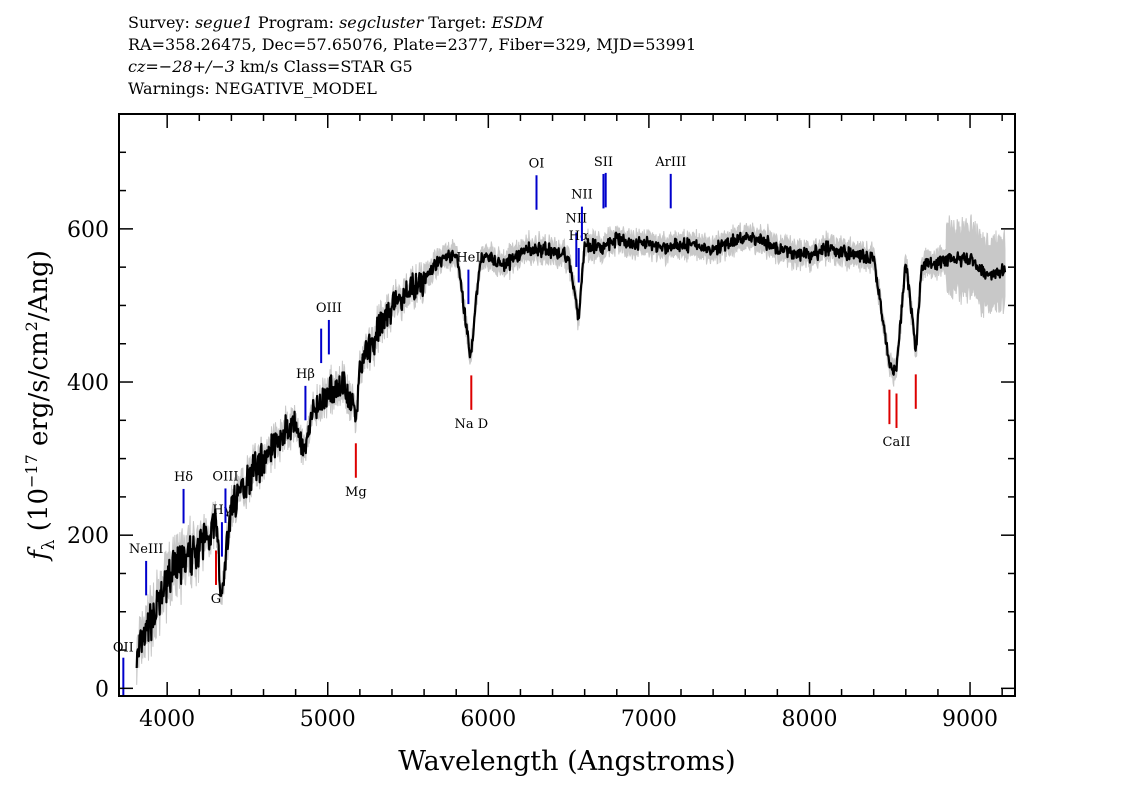  What do you see at coordinates (670, 162) in the screenshot?
I see `line-marker-label: ArIII` at bounding box center [670, 162].